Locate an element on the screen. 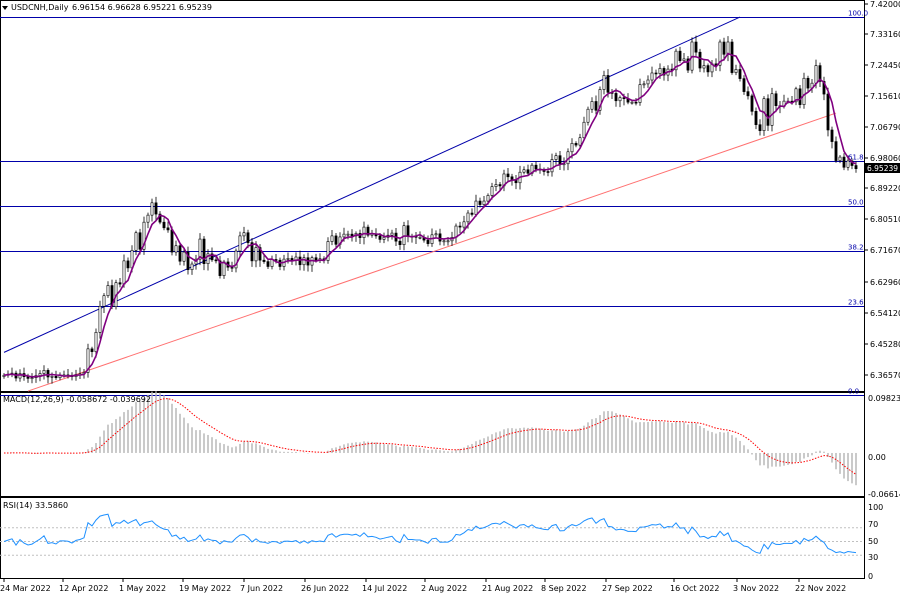 The image size is (900, 595). rsi-tick-label: 70 is located at coordinates (873, 524).